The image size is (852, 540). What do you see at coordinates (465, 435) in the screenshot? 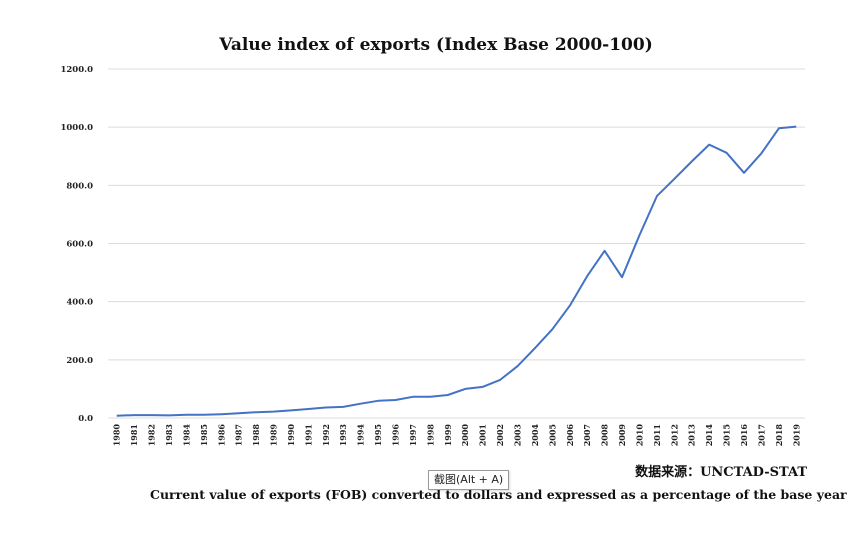
I see `x-tick-label: 2000` at bounding box center [465, 435].